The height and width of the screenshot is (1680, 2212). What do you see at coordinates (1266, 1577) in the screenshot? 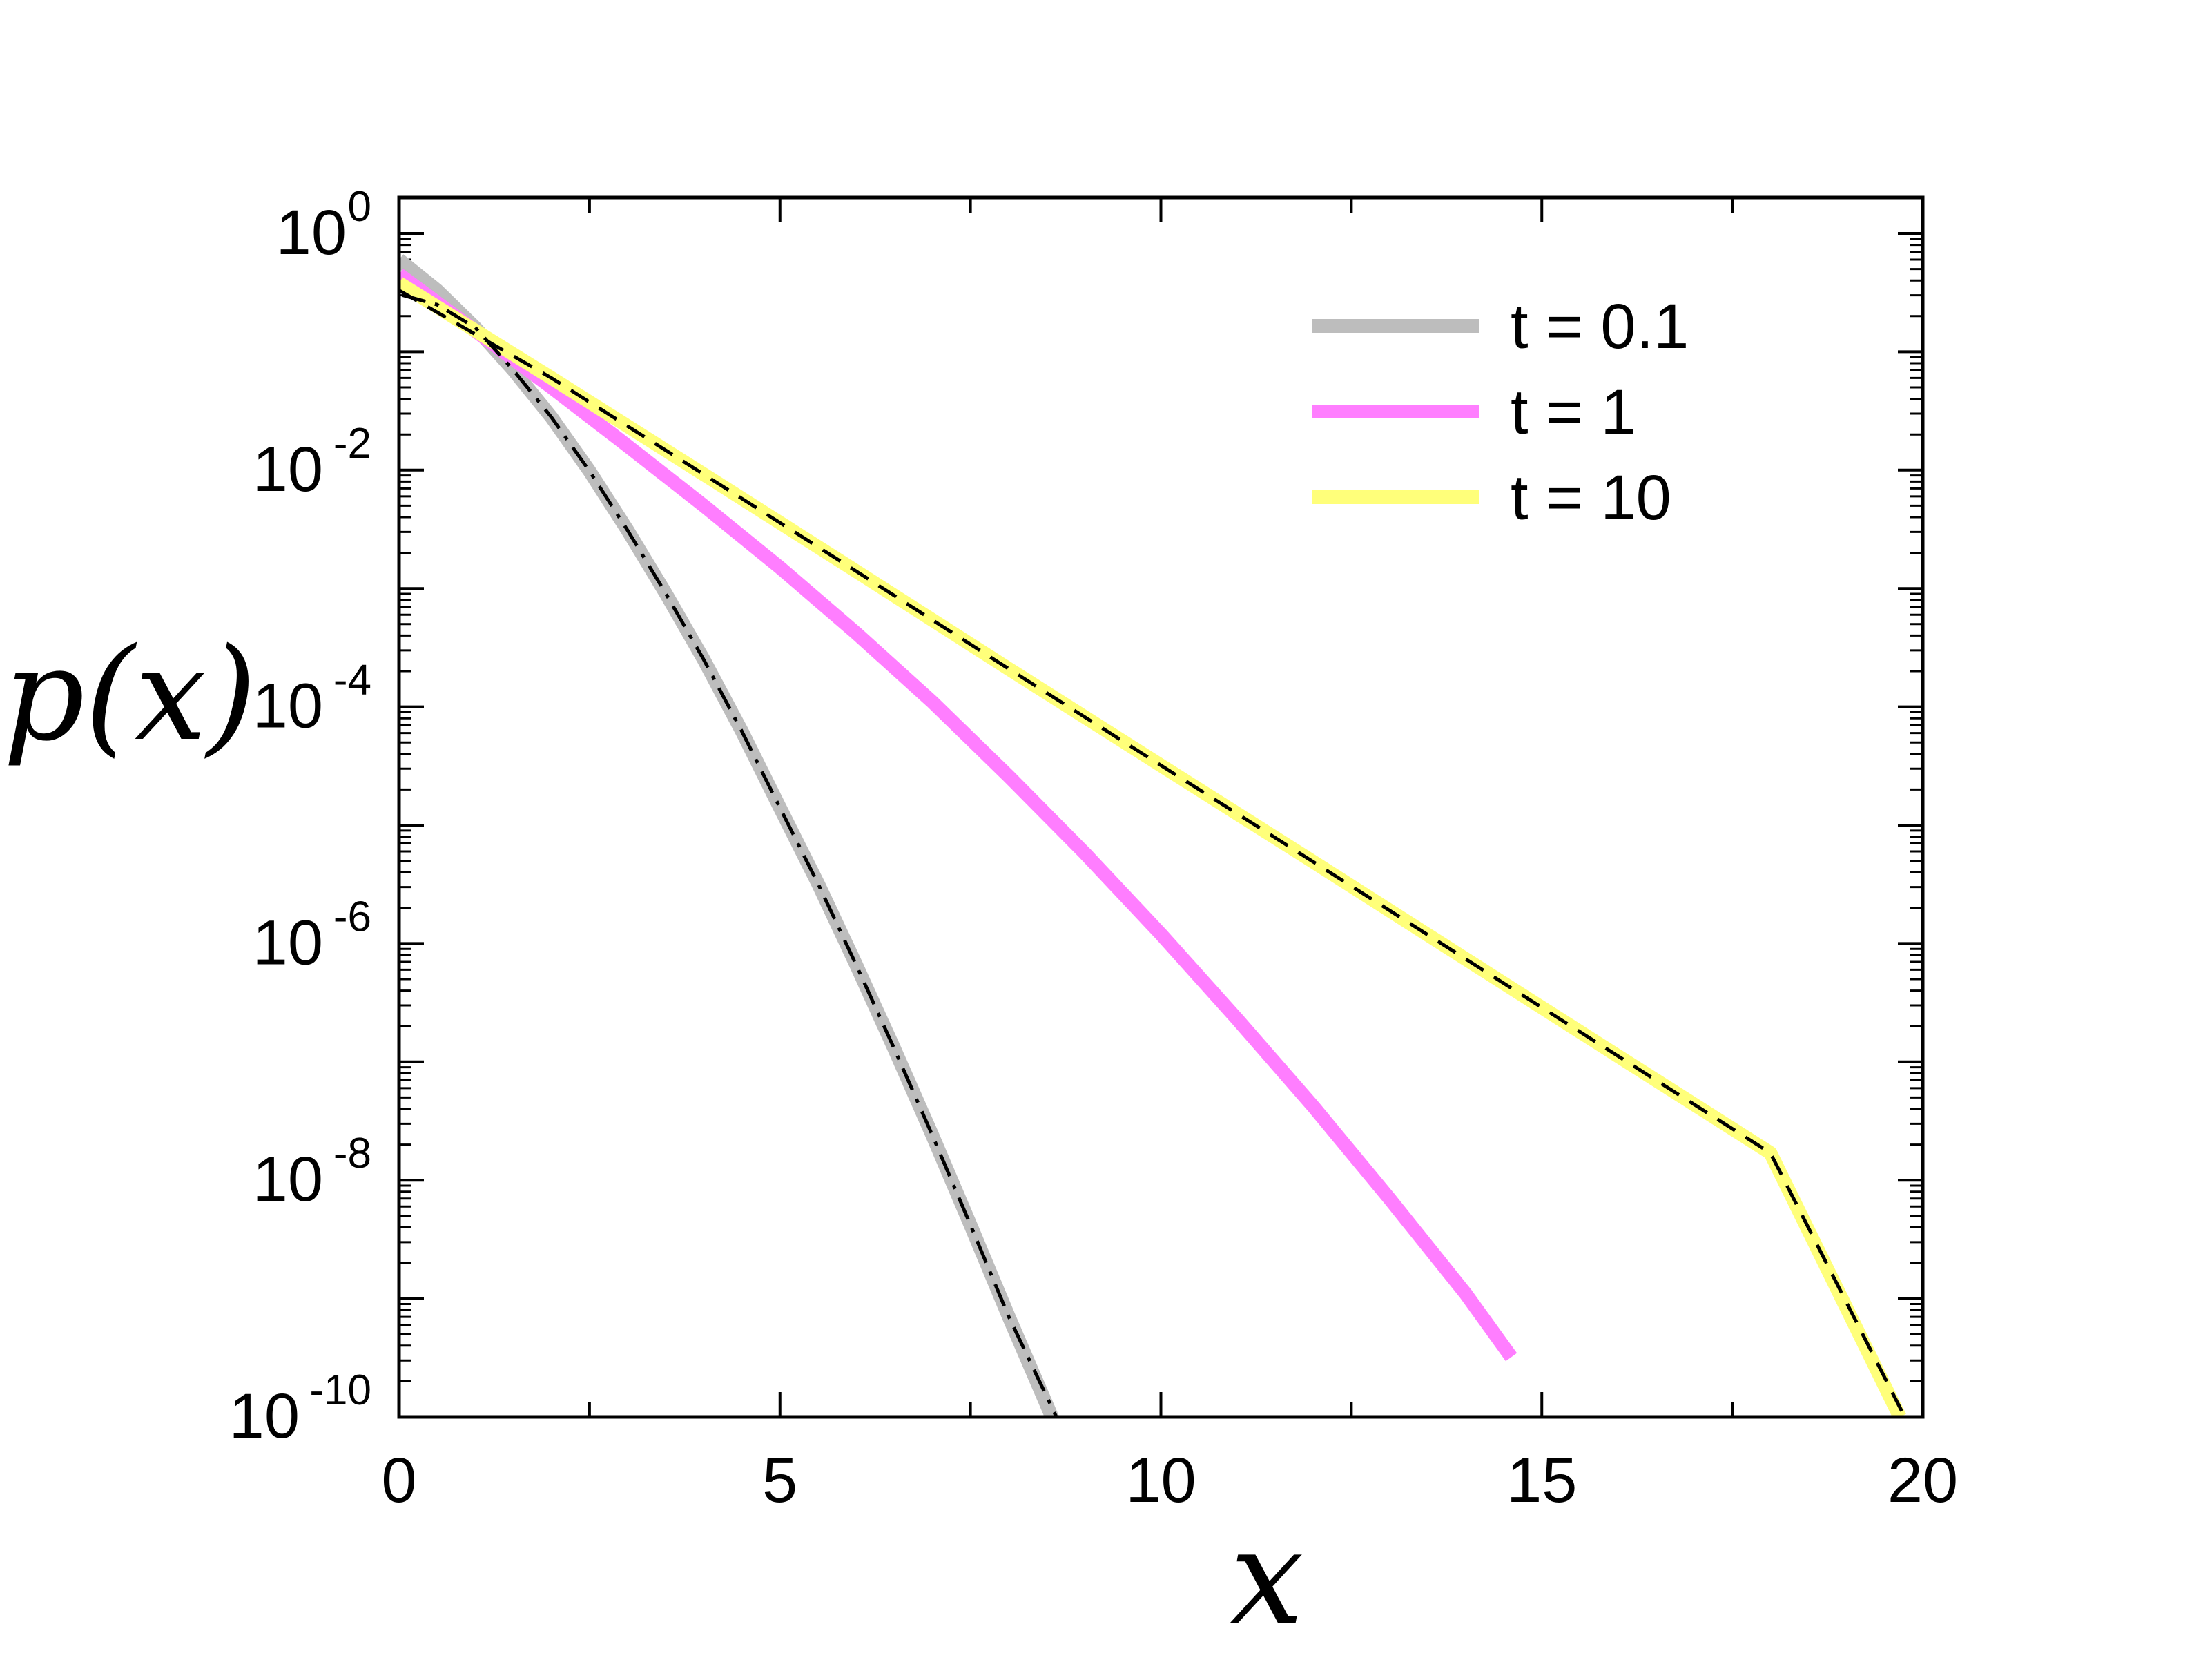
I see `x-axis-title: x` at bounding box center [1266, 1577].